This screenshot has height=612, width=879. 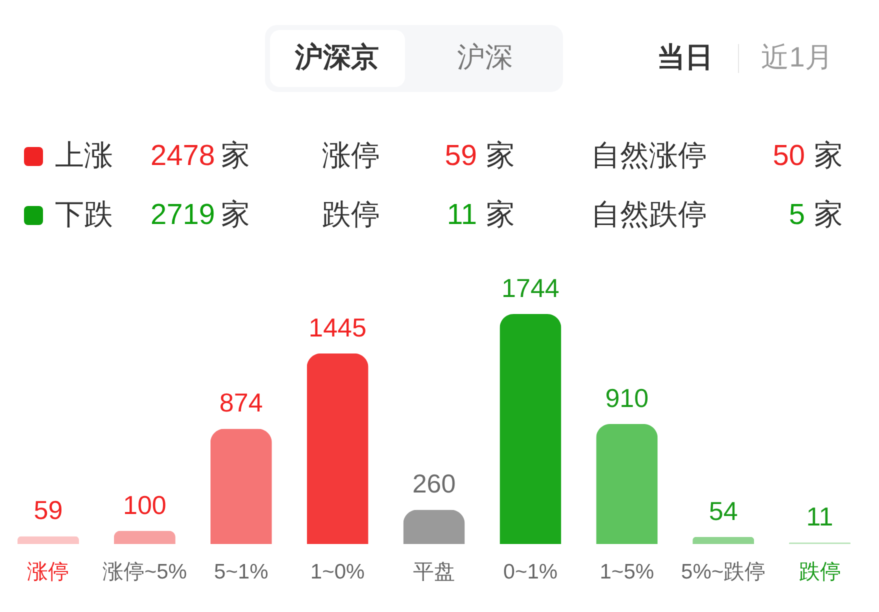 I want to click on x-tick-label: 1~5%, so click(x=627, y=572).